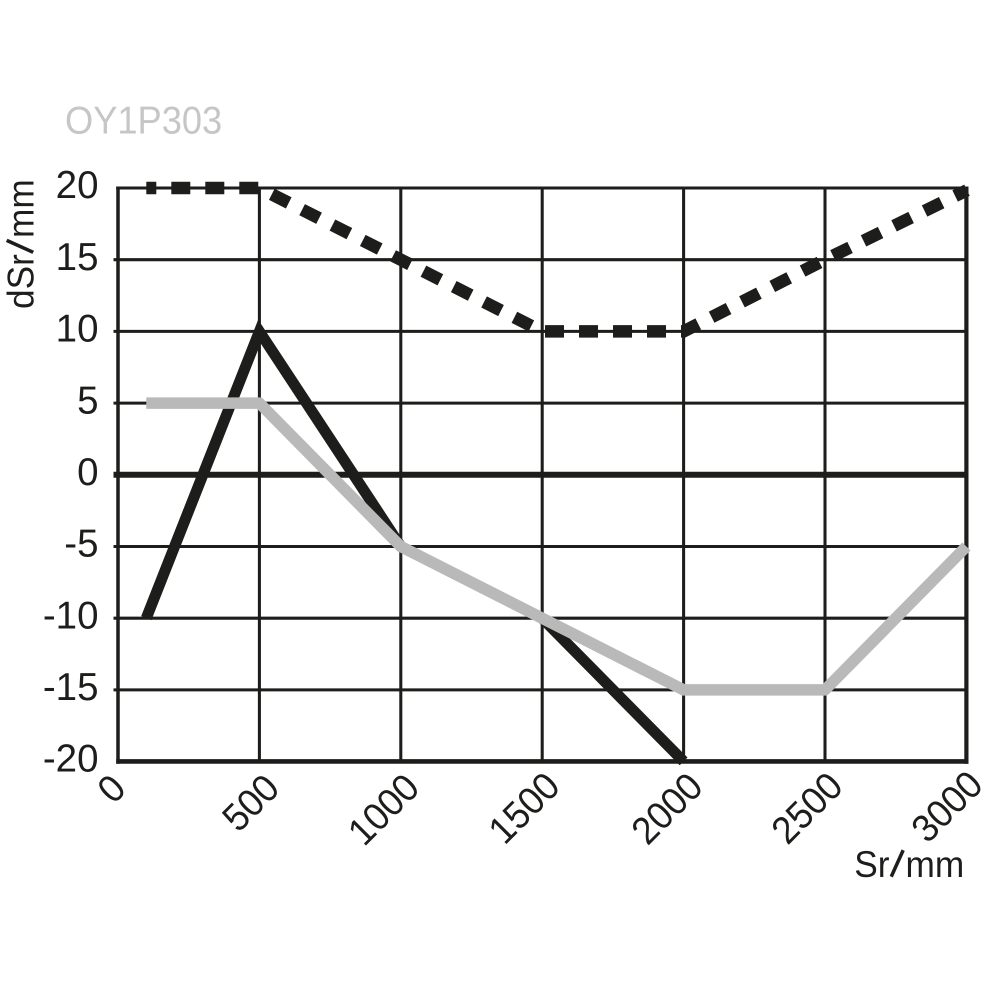  What do you see at coordinates (143, 119) in the screenshot?
I see `svg-text: OY1P303` at bounding box center [143, 119].